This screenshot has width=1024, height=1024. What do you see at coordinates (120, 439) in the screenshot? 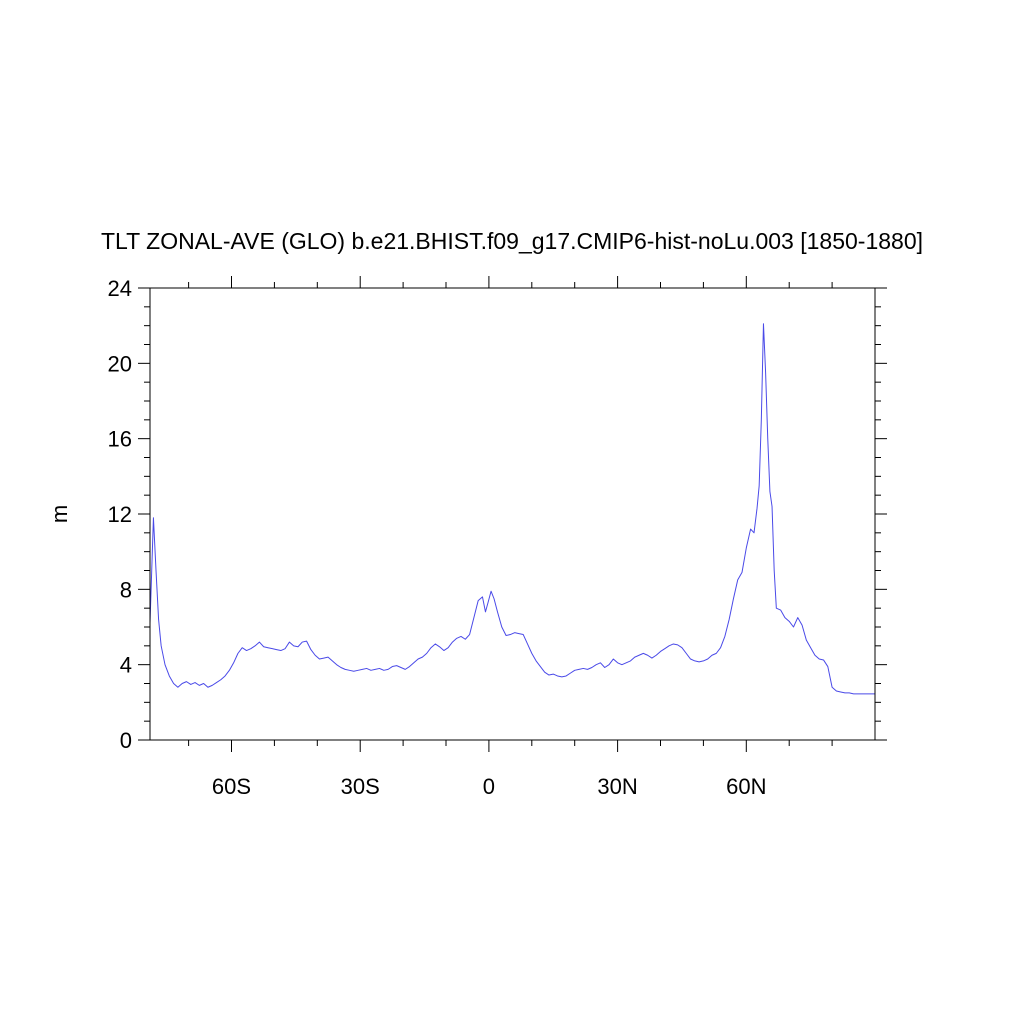
I see `y-tick-label: 16` at bounding box center [120, 439].